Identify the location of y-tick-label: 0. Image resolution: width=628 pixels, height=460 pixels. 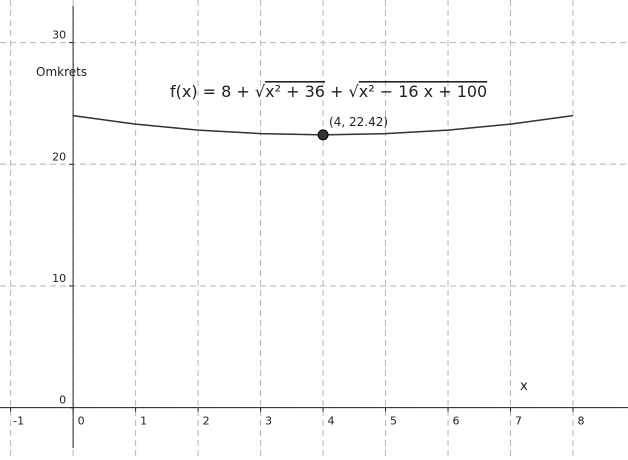
(62, 400).